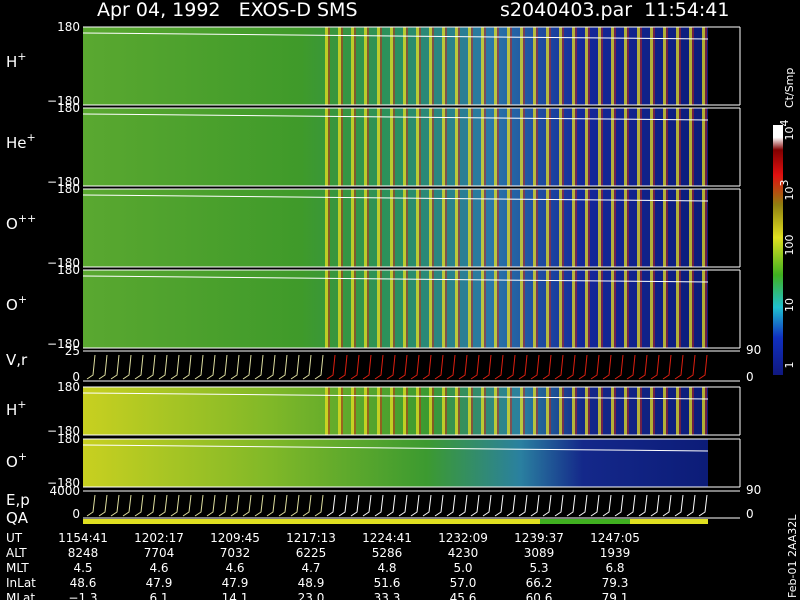 This screenshot has height=600, width=800. I want to click on cell: 60.6, so click(539, 595).